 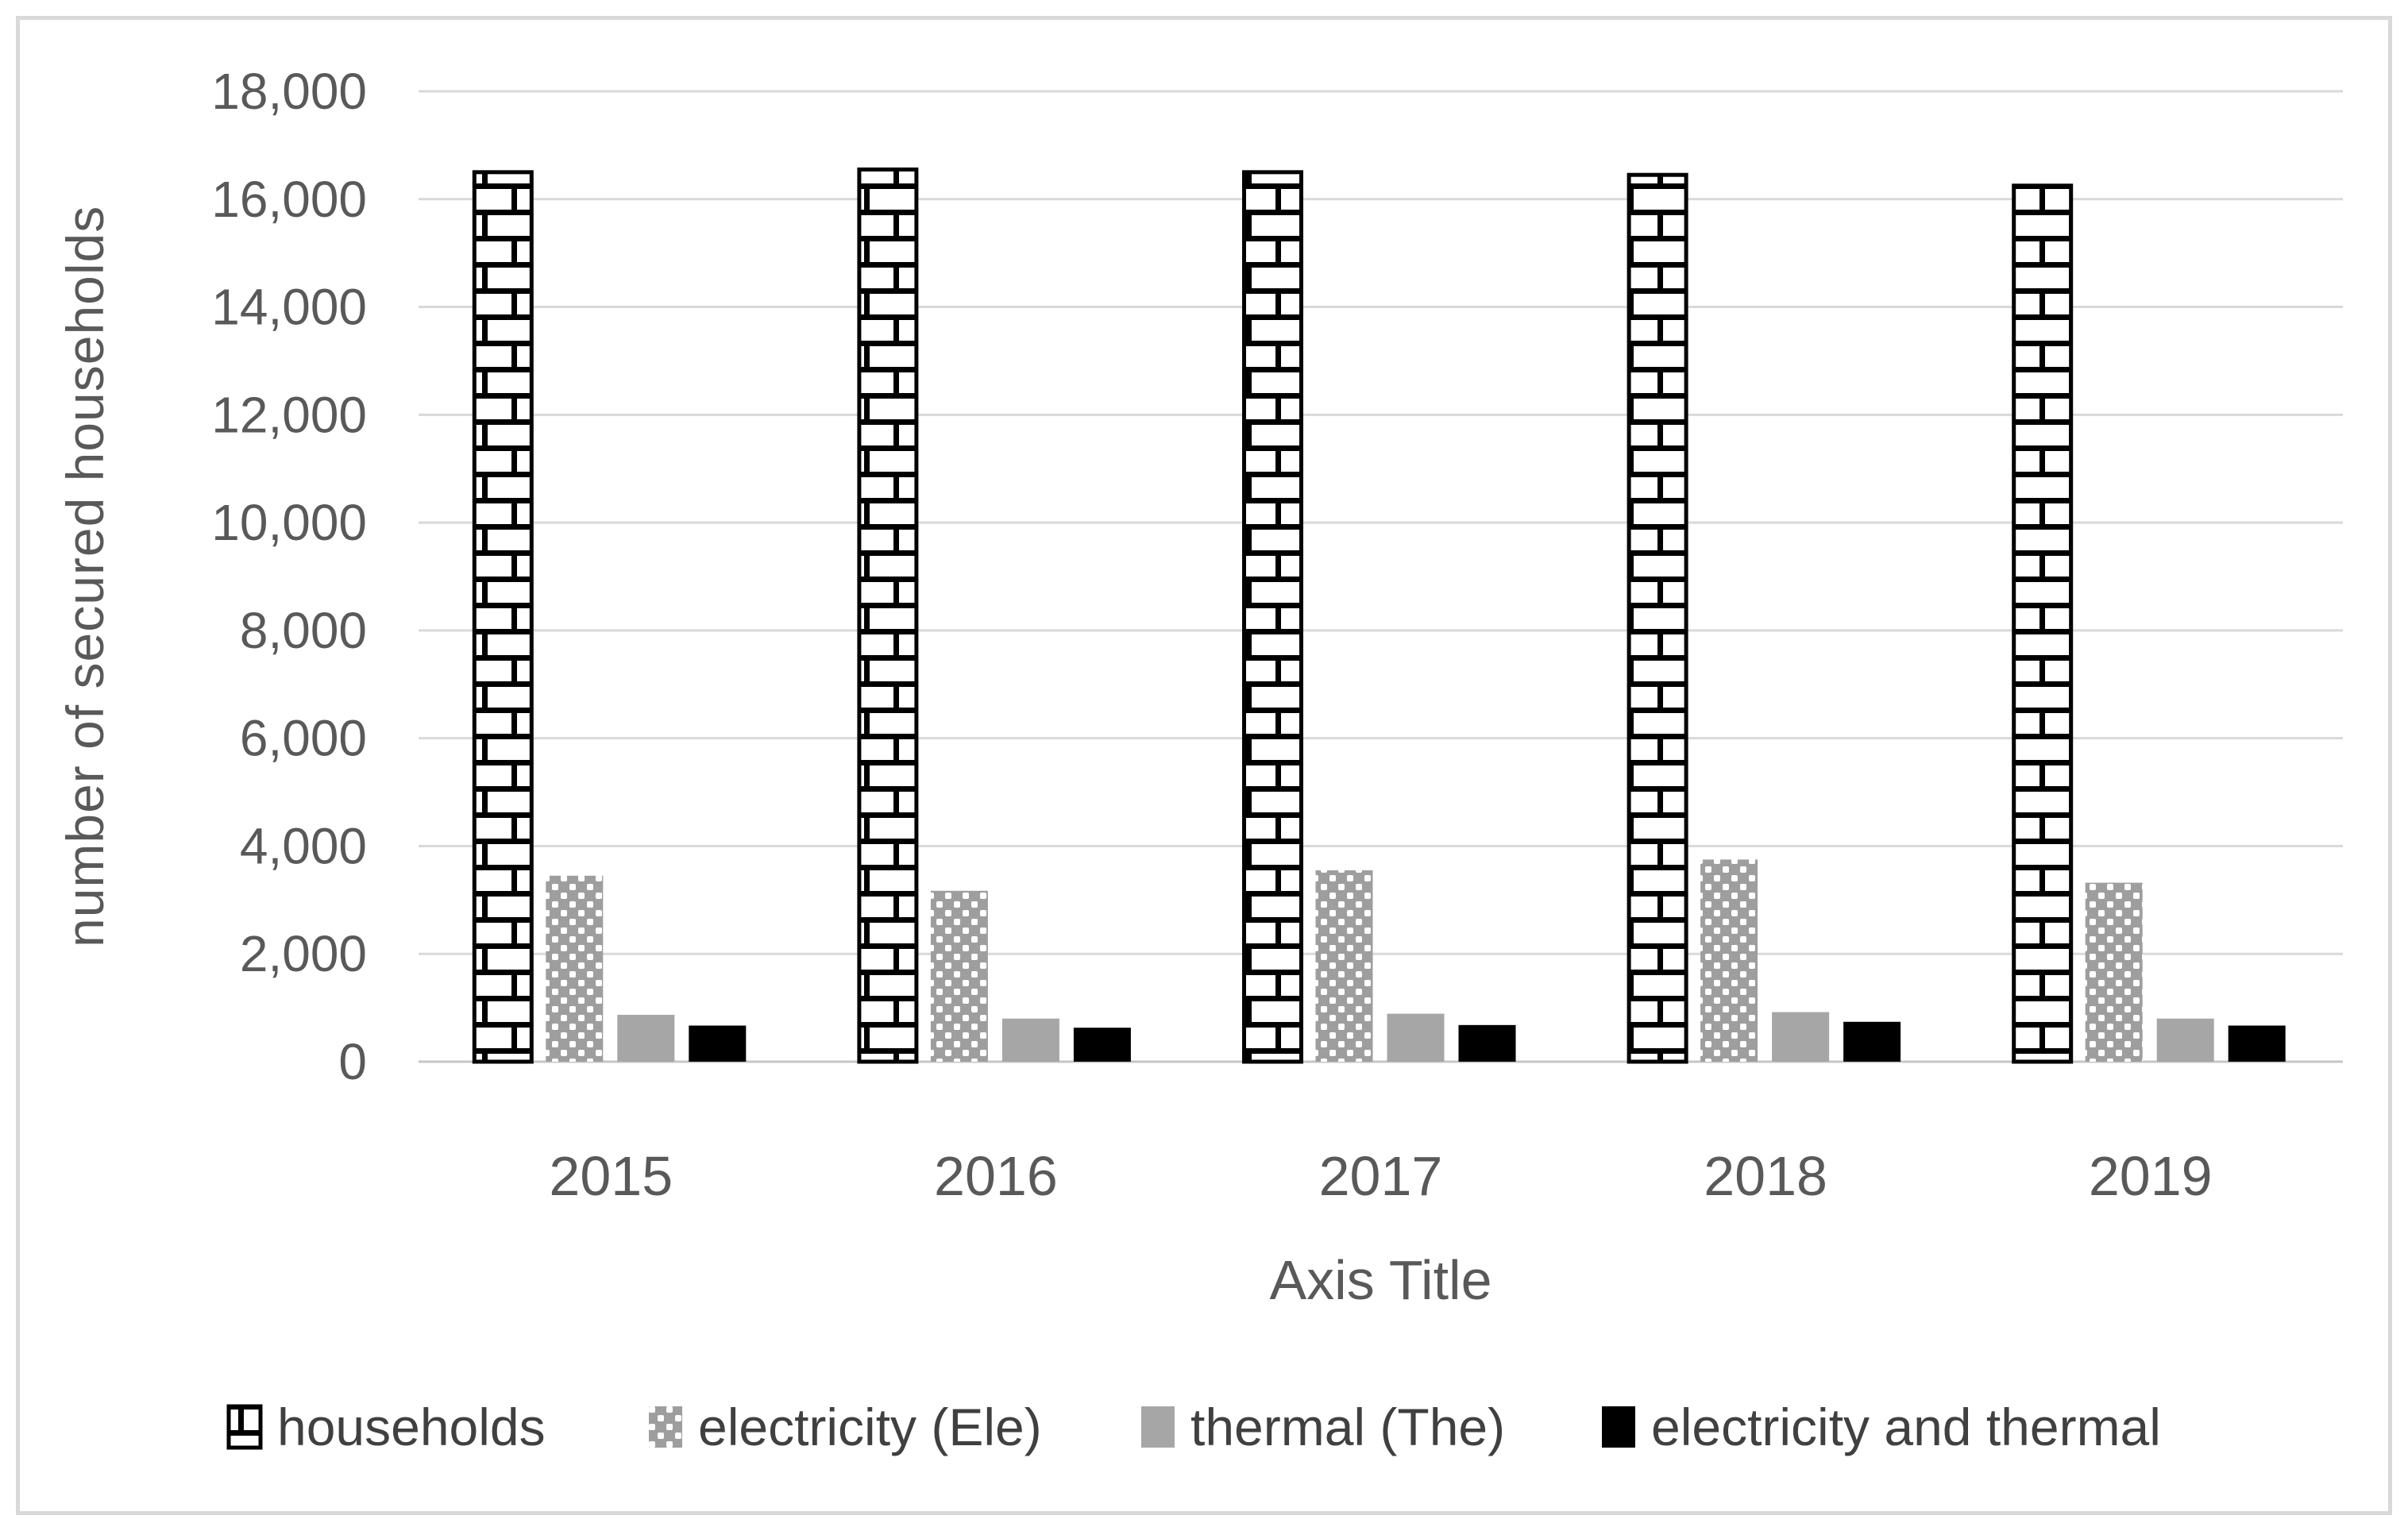 I want to click on dots-pattern-icon, so click(x=665, y=1427).